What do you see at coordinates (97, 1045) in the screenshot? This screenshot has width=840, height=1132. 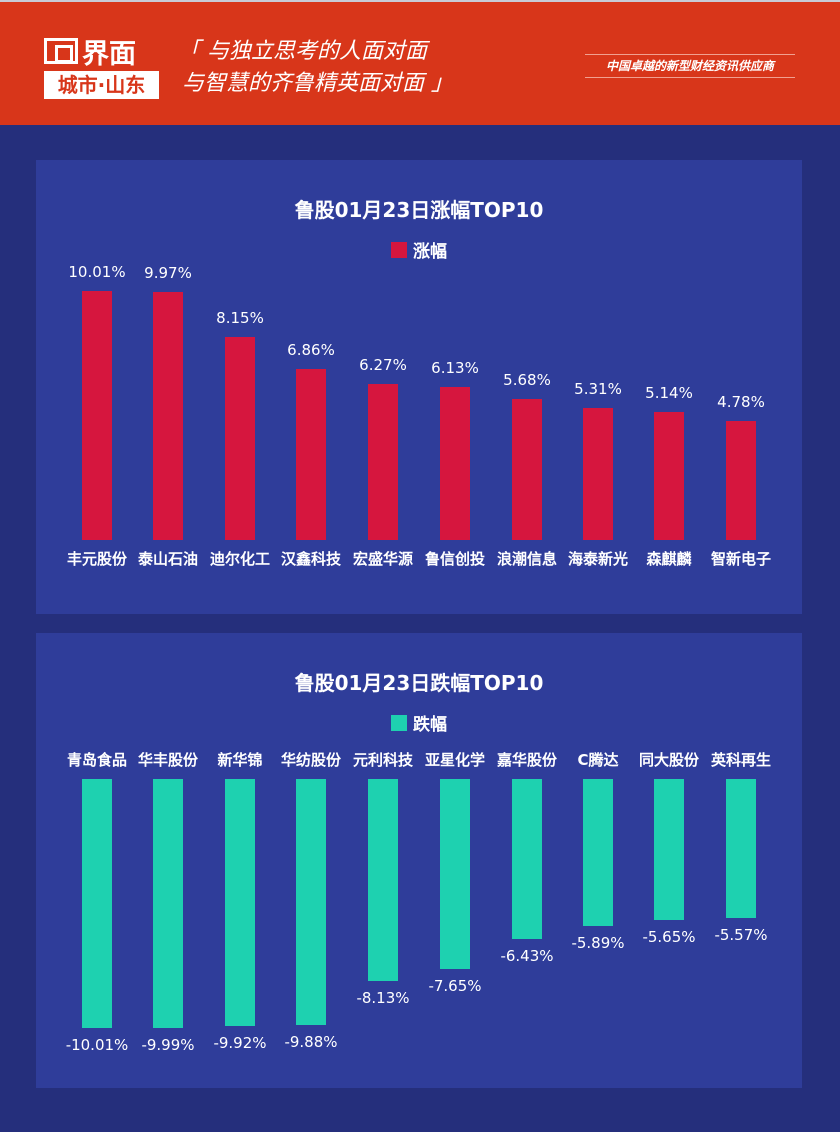 I see `value-label: -10.01%` at bounding box center [97, 1045].